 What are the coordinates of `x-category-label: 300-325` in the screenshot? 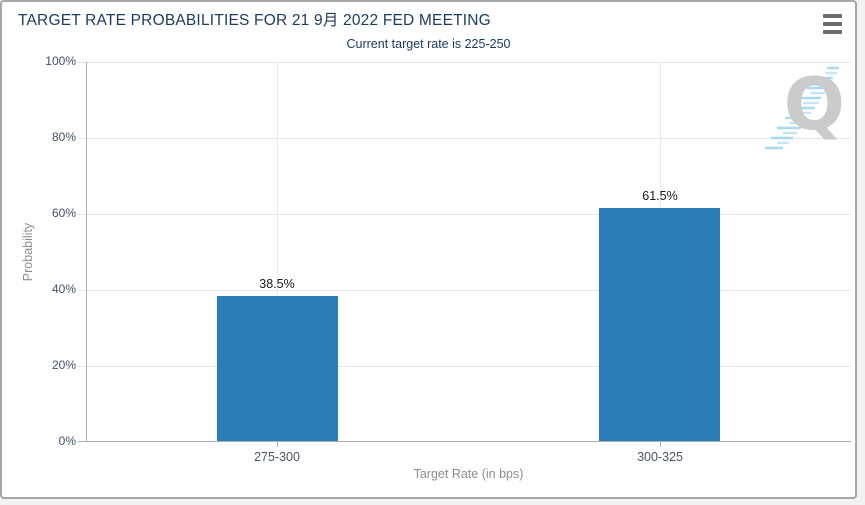 It's located at (660, 457).